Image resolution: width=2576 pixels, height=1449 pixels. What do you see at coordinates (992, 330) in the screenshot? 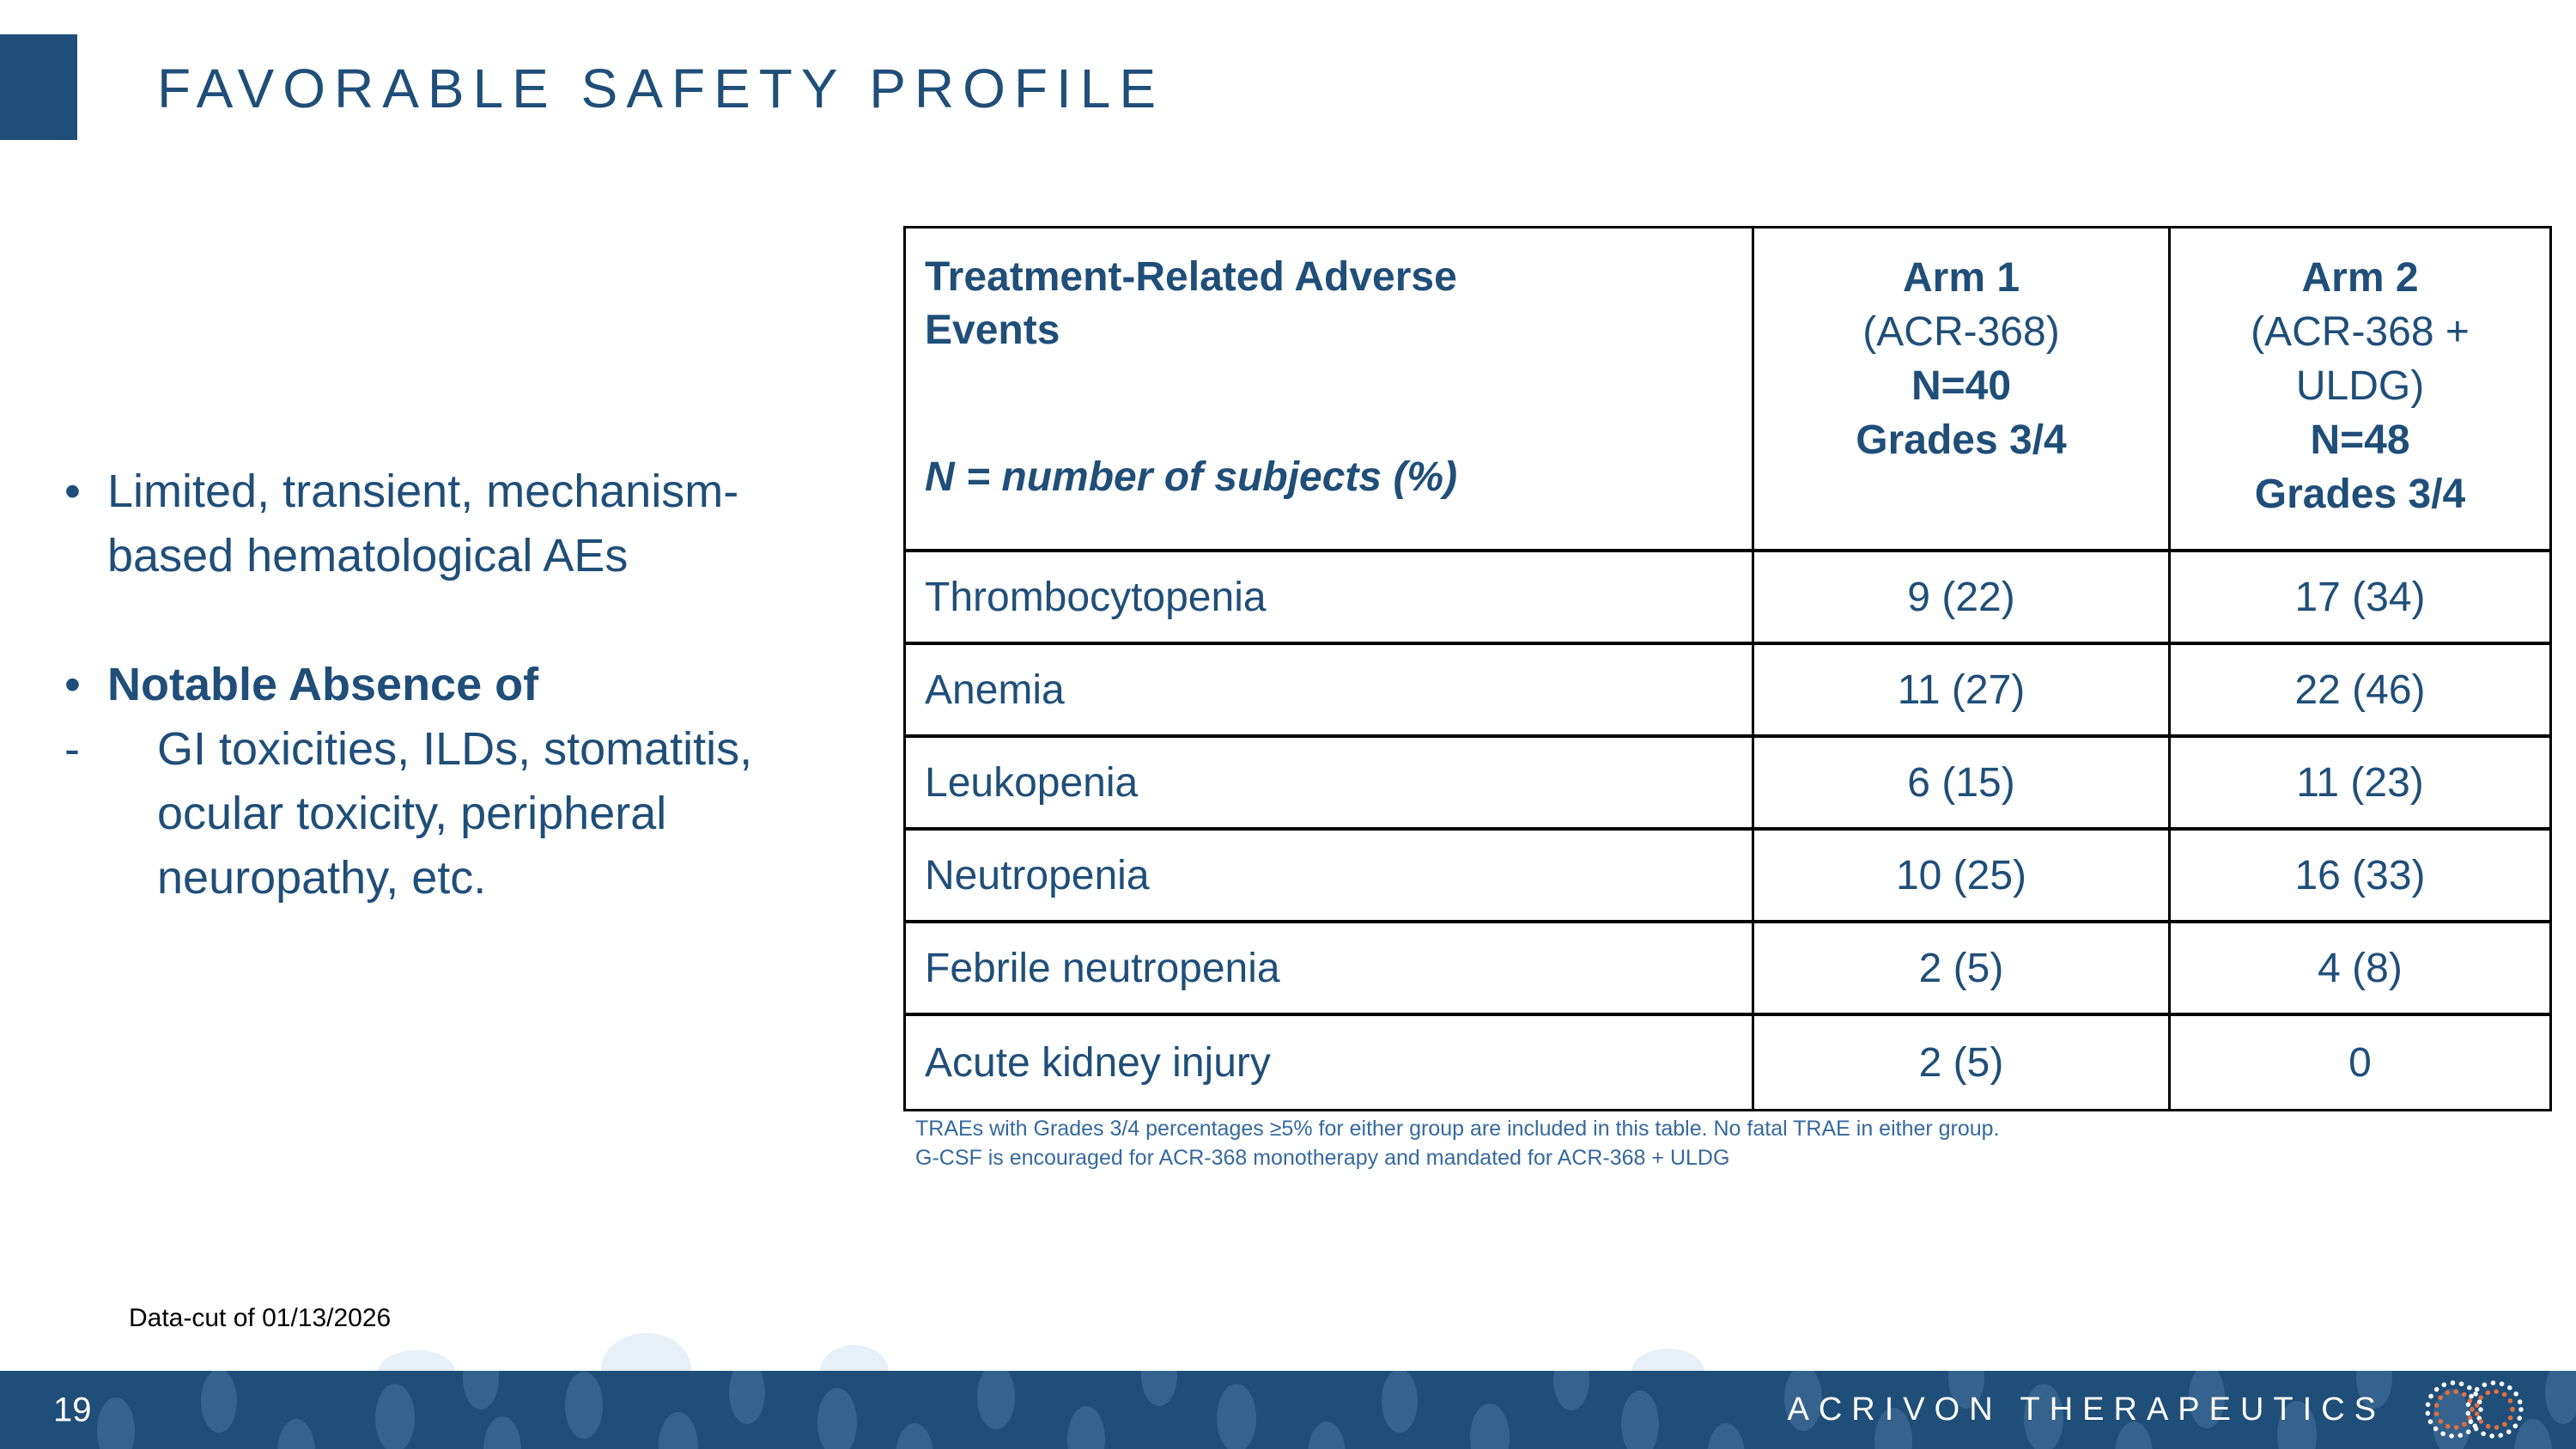
I see `header-title-line: Events` at bounding box center [992, 330].